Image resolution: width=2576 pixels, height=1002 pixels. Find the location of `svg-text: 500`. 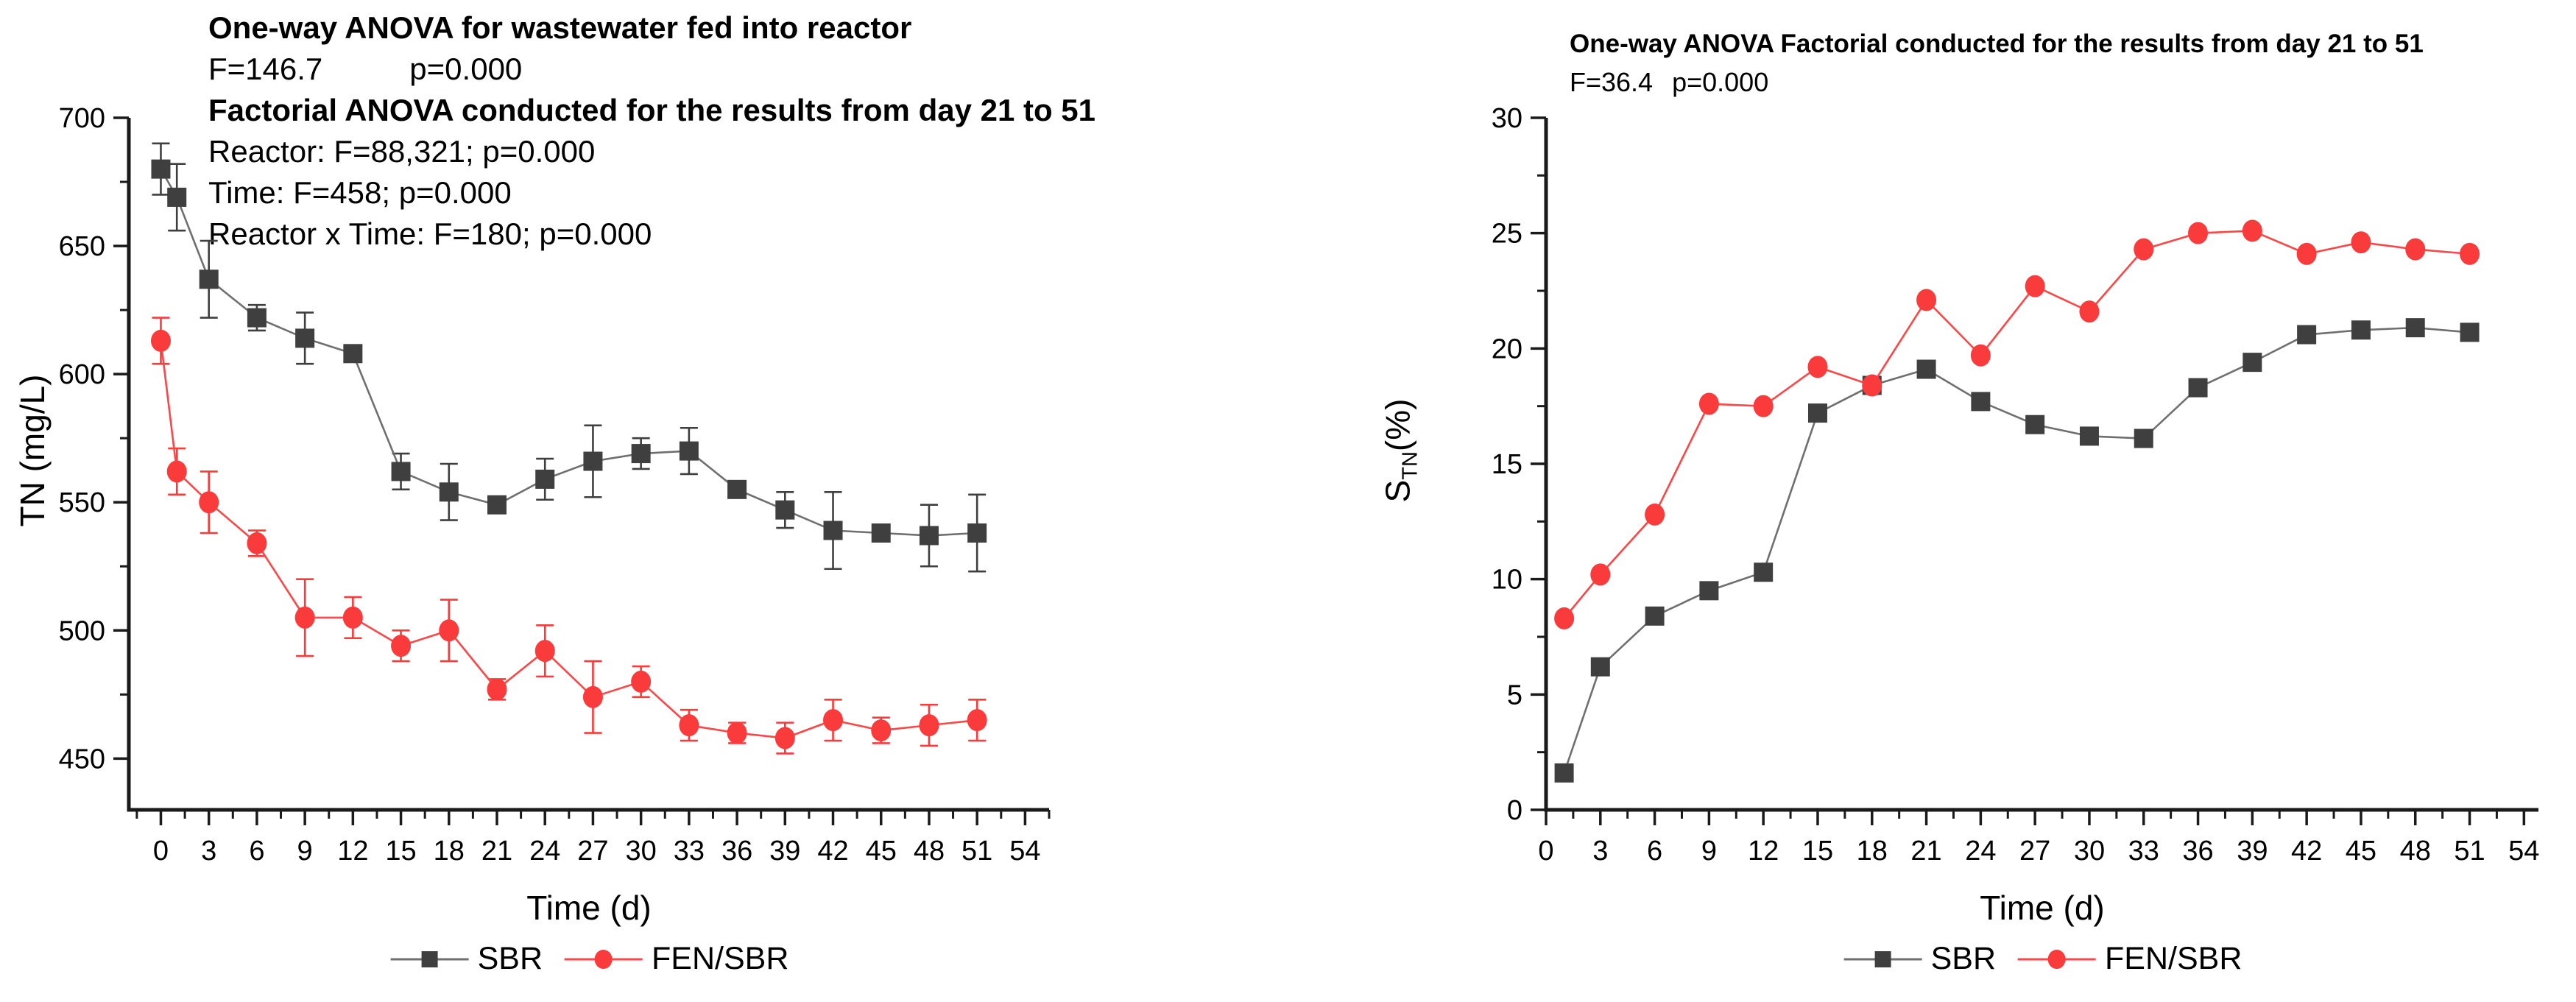

svg-text: 500 is located at coordinates (82, 631).